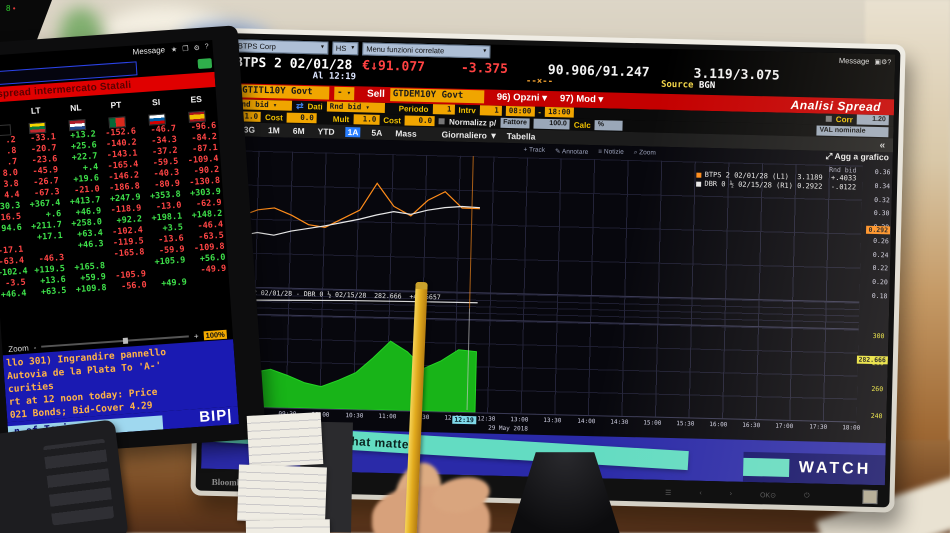 The width and height of the screenshot is (950, 533). What do you see at coordinates (75, 107) in the screenshot?
I see `country-column-header: NL` at bounding box center [75, 107].